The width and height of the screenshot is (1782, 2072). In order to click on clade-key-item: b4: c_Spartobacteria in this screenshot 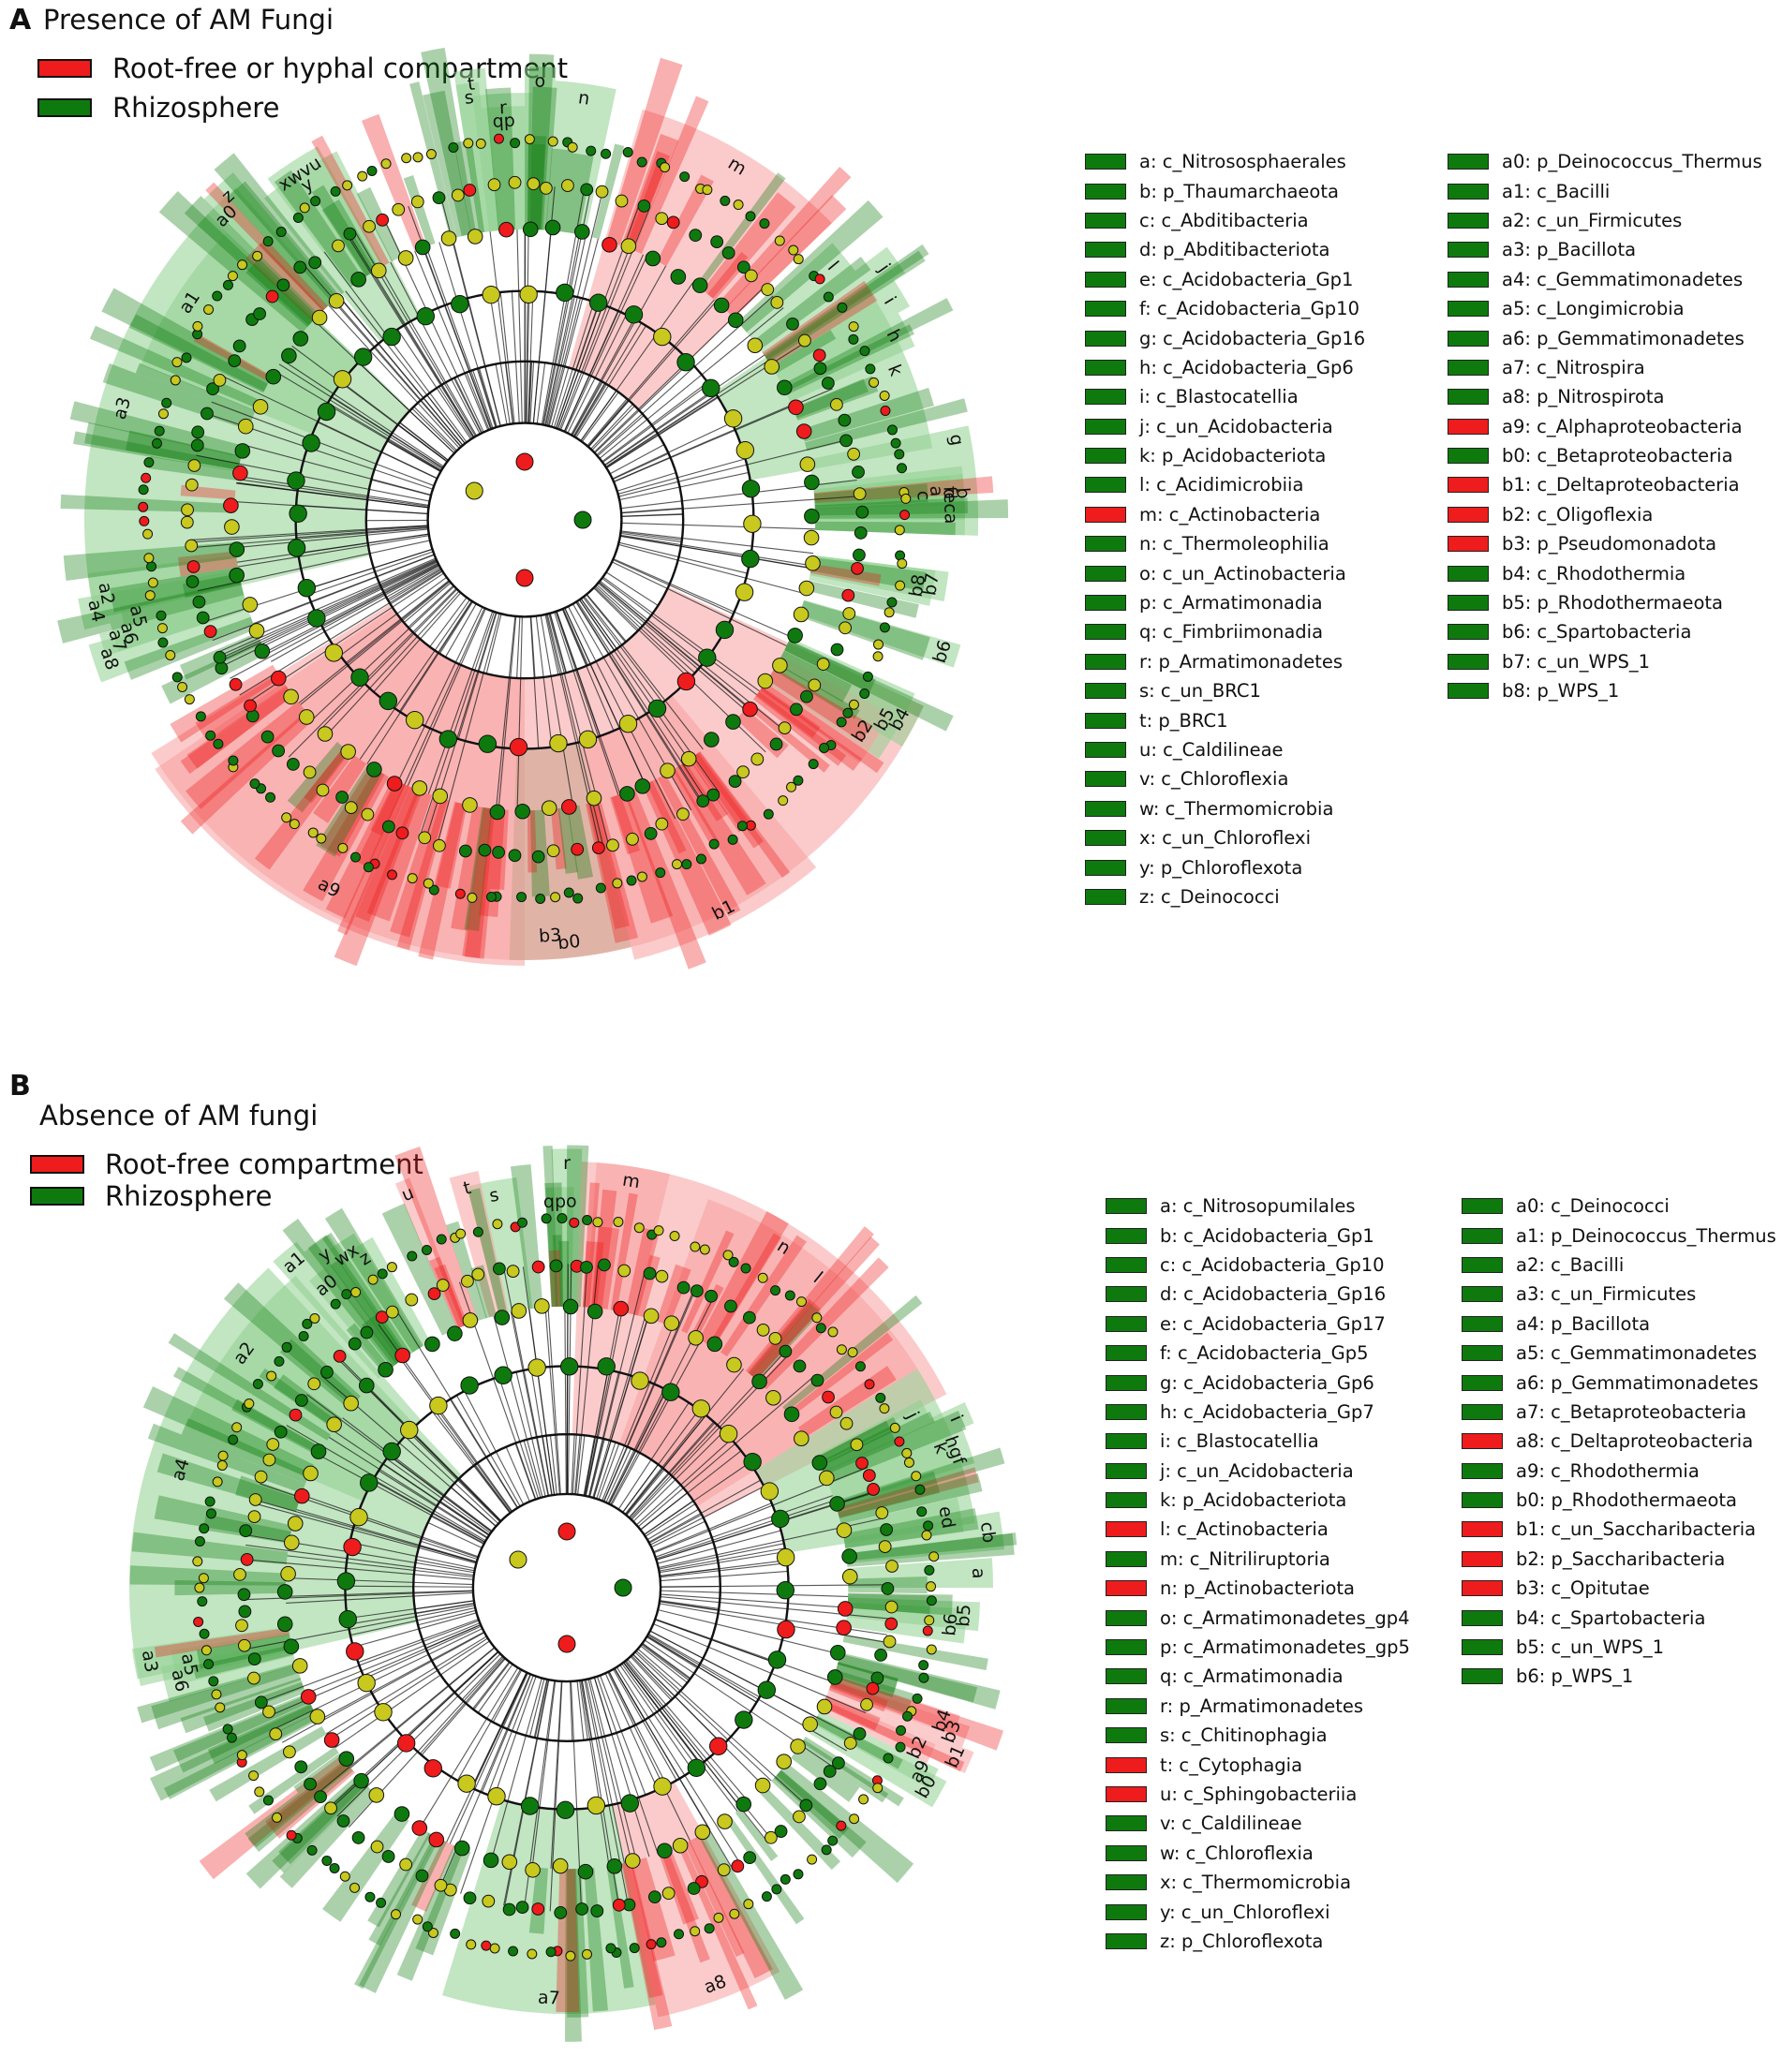, I will do `click(1619, 1617)`.